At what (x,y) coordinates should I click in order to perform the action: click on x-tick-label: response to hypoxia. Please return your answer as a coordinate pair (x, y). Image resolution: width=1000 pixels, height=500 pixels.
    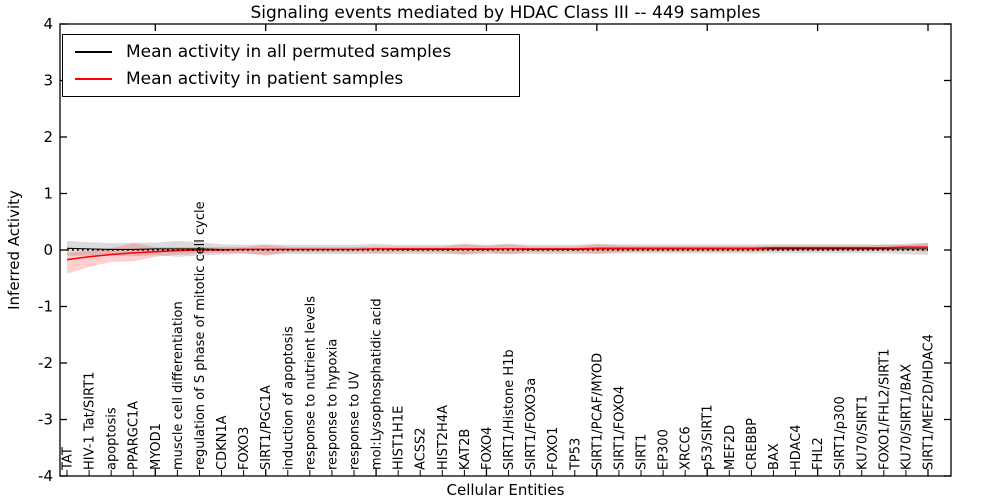
    Looking at the image, I should click on (332, 404).